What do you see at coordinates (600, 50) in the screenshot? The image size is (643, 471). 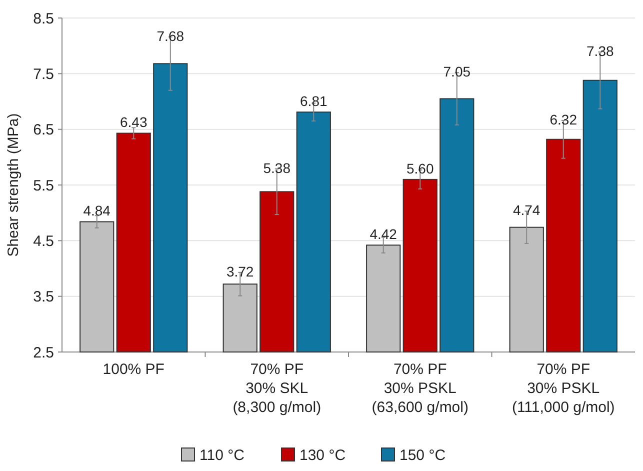 I see `data-label: 7.38` at bounding box center [600, 50].